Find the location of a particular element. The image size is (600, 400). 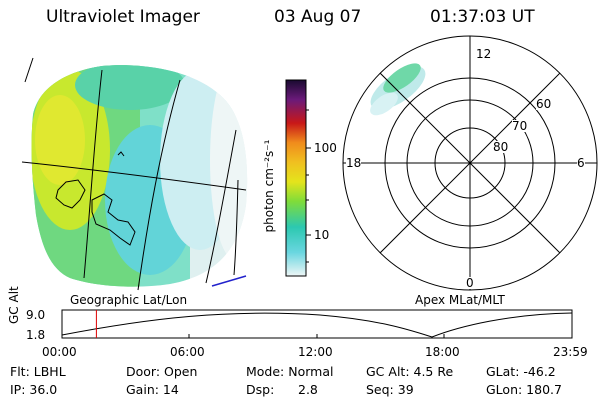

mlt-label-12: 12 is located at coordinates (484, 54).